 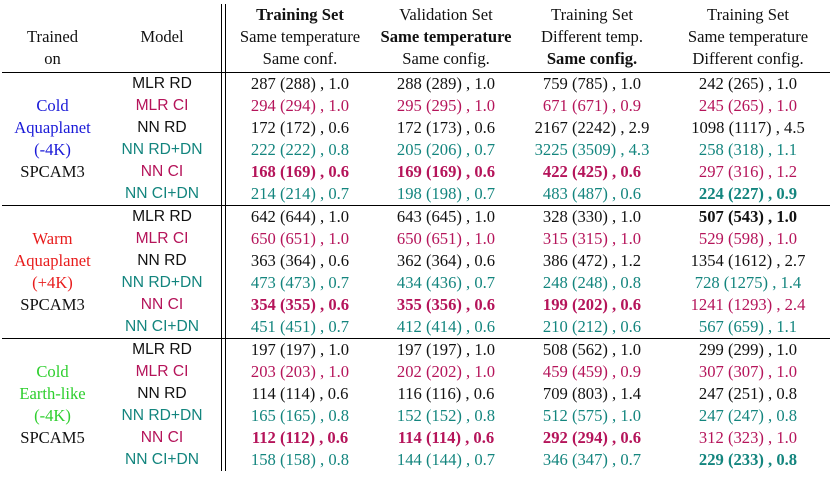 I want to click on metric-cell: 210 (212) , 0.6, so click(x=592, y=326).